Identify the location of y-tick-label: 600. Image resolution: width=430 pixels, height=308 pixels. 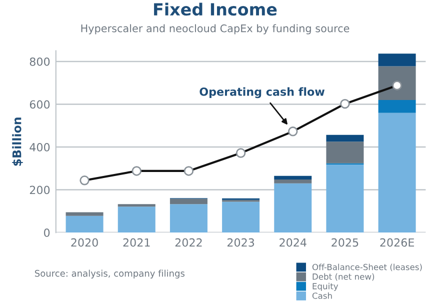
(40, 104).